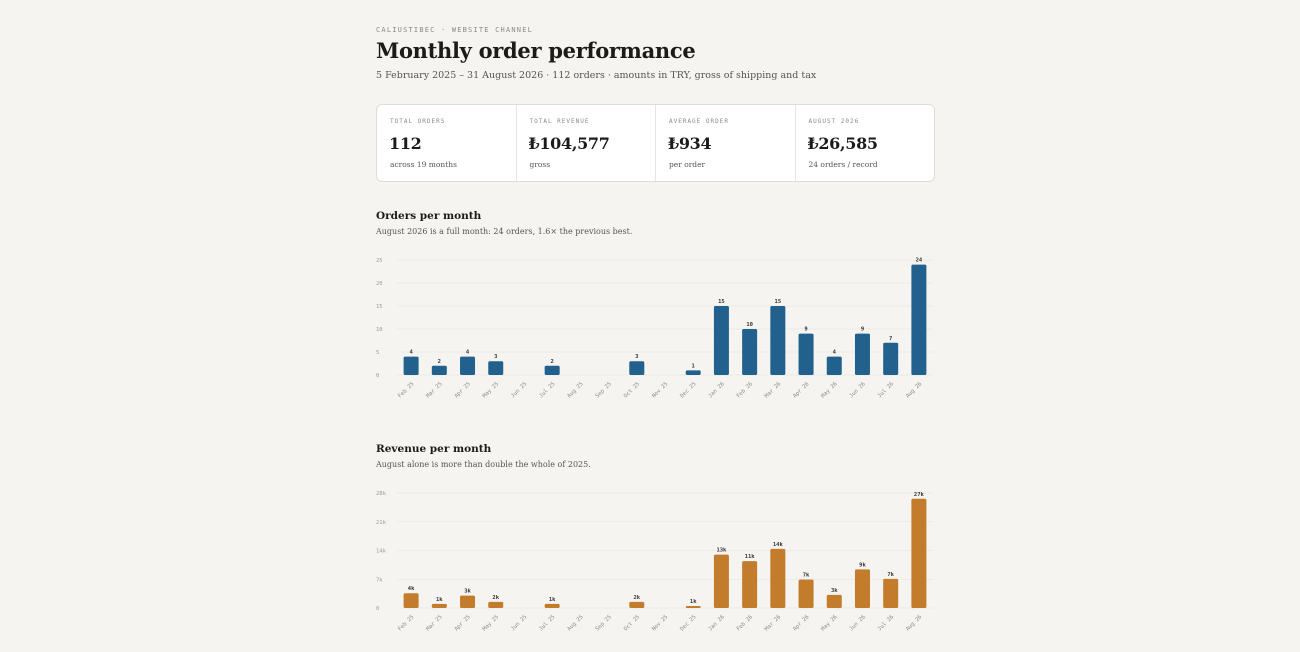 Image resolution: width=1300 pixels, height=652 pixels. What do you see at coordinates (862, 565) in the screenshot?
I see `revenue-data-label: 9k` at bounding box center [862, 565].